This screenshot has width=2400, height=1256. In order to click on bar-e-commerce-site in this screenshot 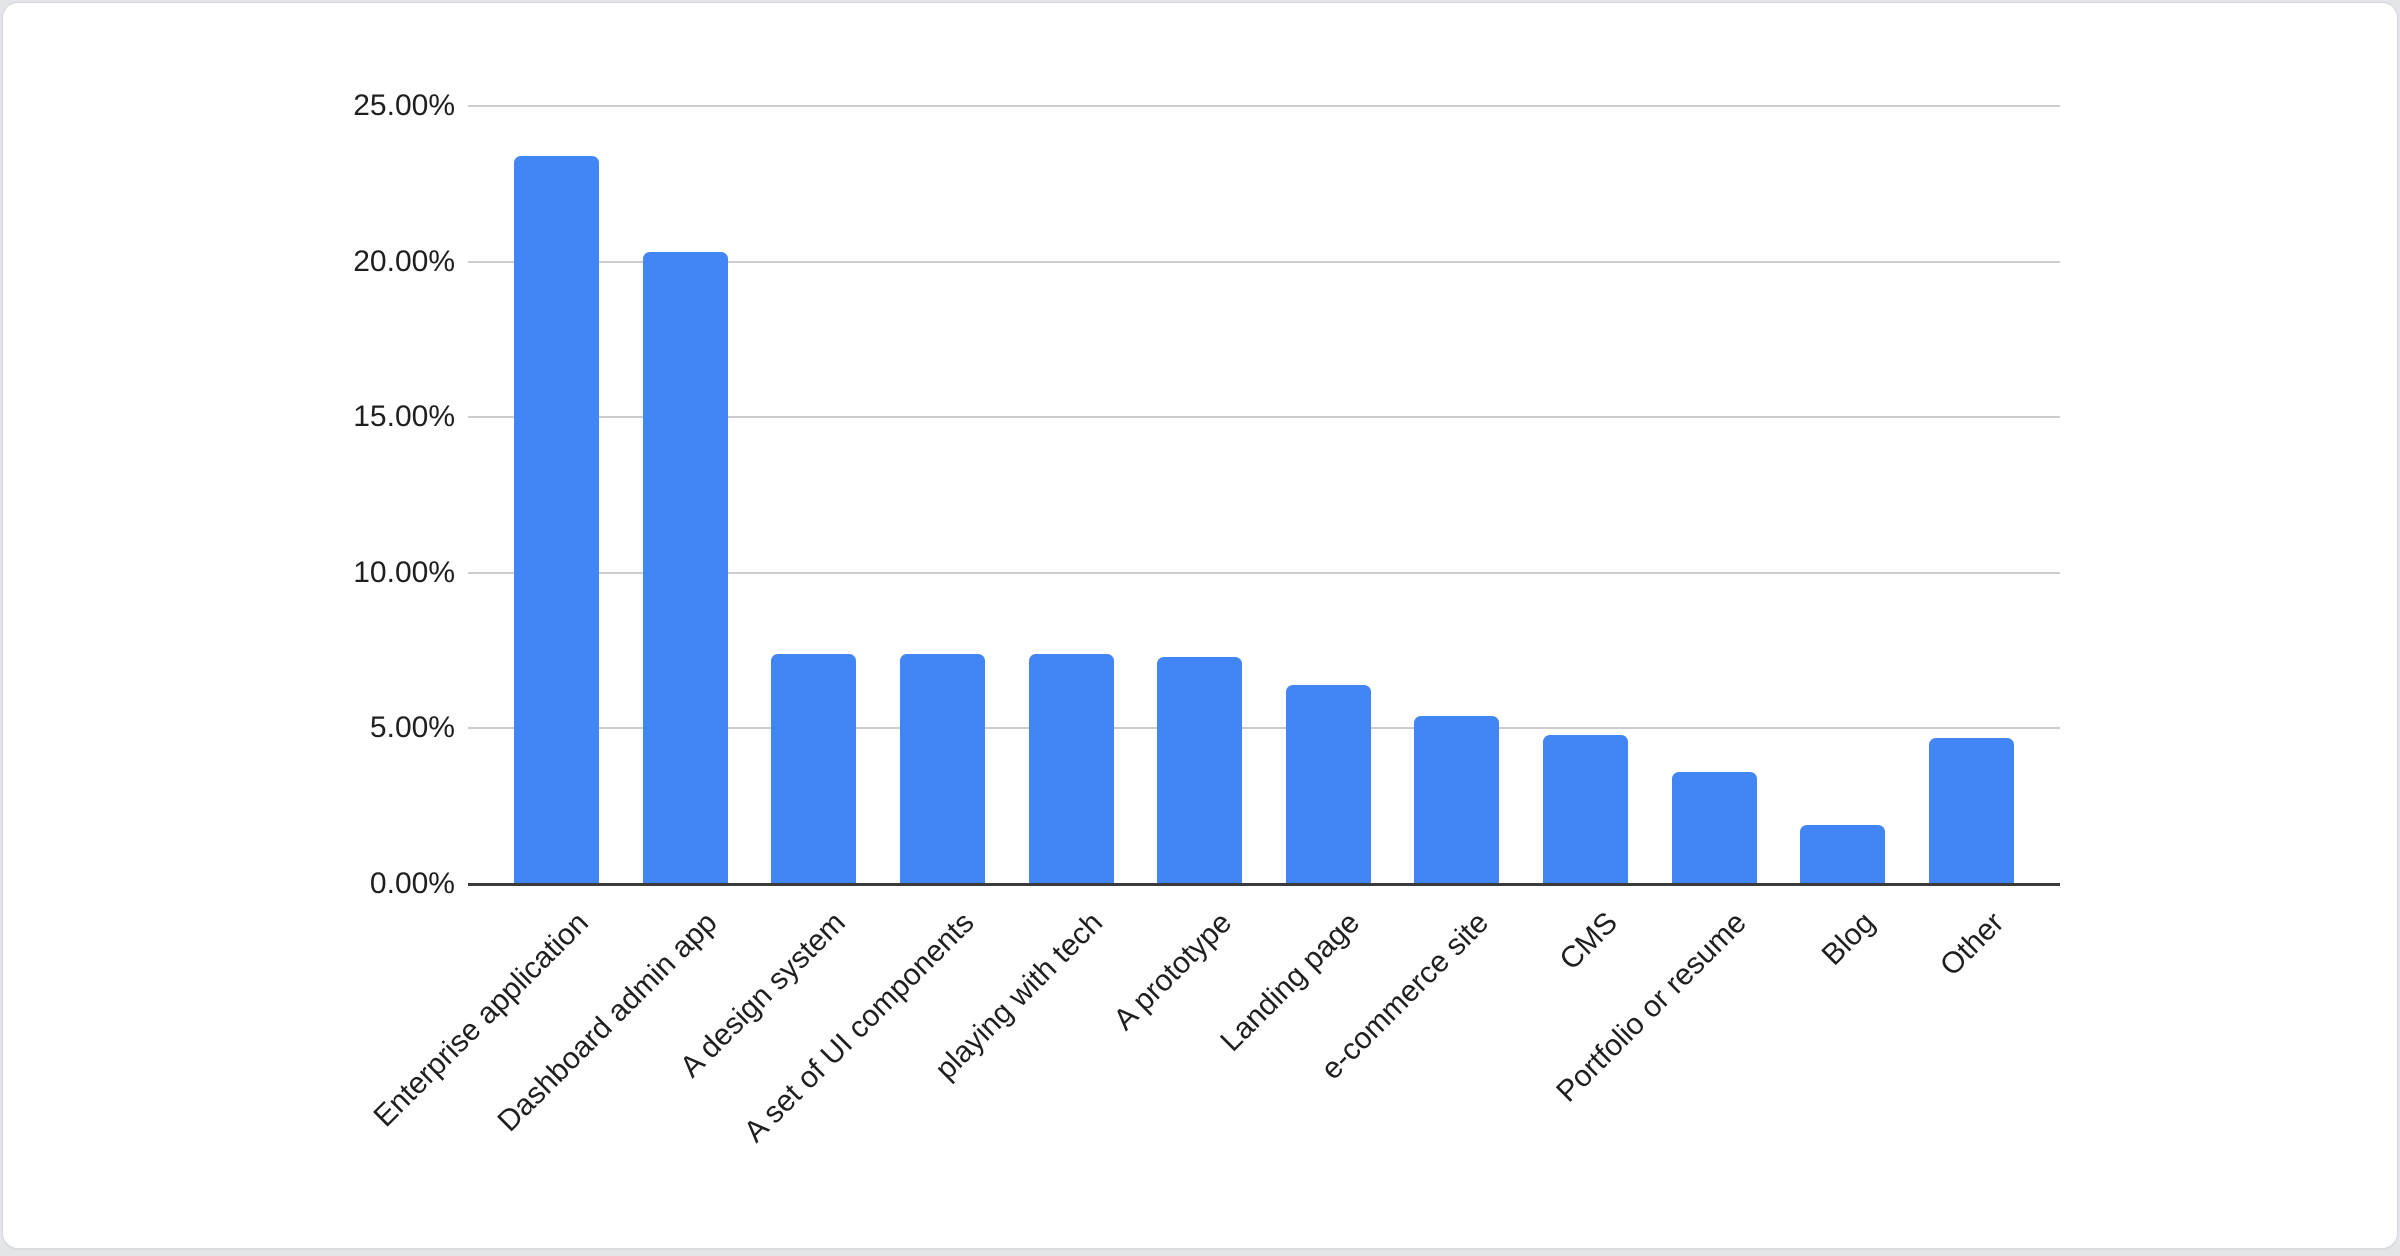, I will do `click(1457, 799)`.